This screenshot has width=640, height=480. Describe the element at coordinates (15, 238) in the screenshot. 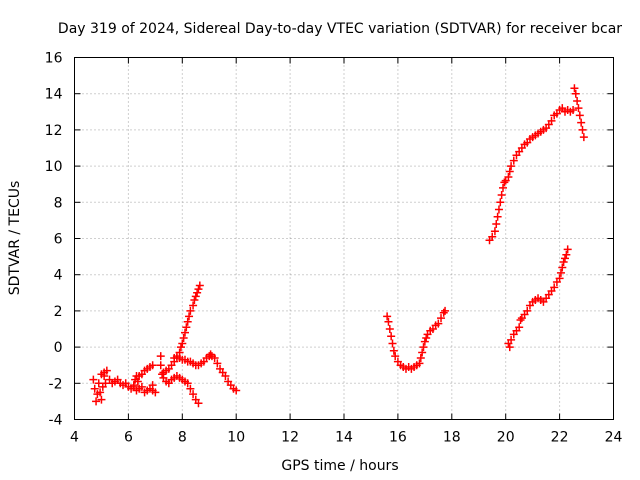

I see `y-axis-label: SDTVAR / TECUs` at that location.